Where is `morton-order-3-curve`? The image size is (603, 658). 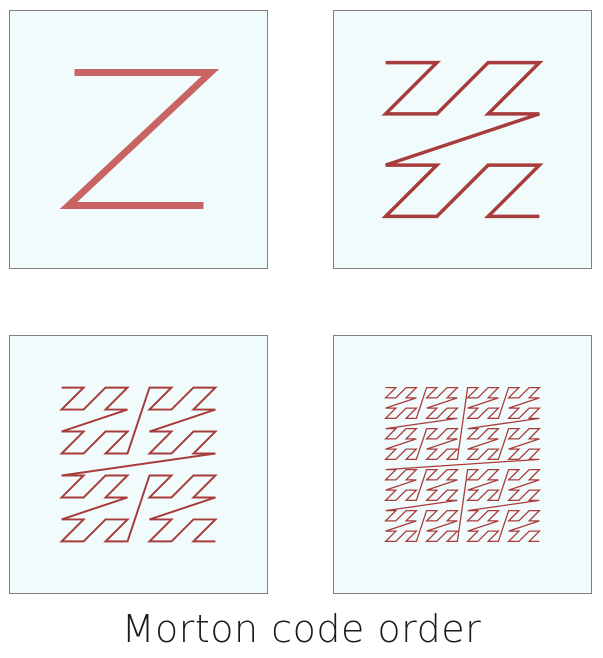 morton-order-3-curve is located at coordinates (138, 464).